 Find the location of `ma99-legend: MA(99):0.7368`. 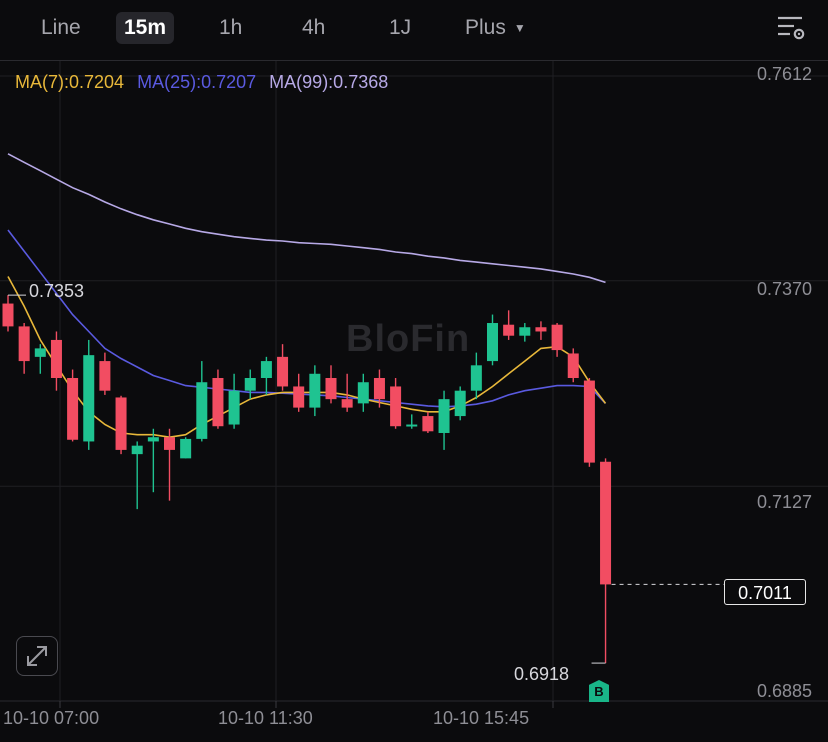

ma99-legend: MA(99):0.7368 is located at coordinates (329, 82).